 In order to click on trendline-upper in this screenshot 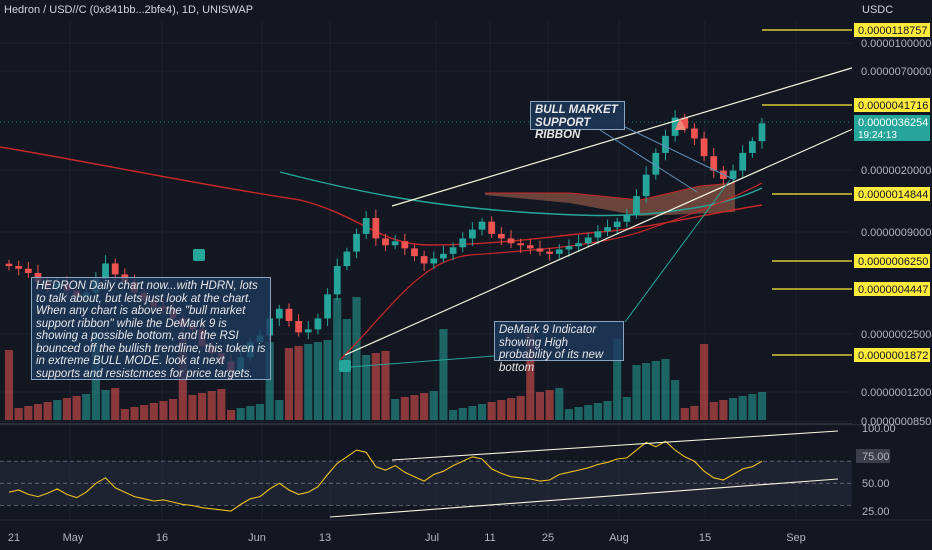, I will do `click(623, 136)`.